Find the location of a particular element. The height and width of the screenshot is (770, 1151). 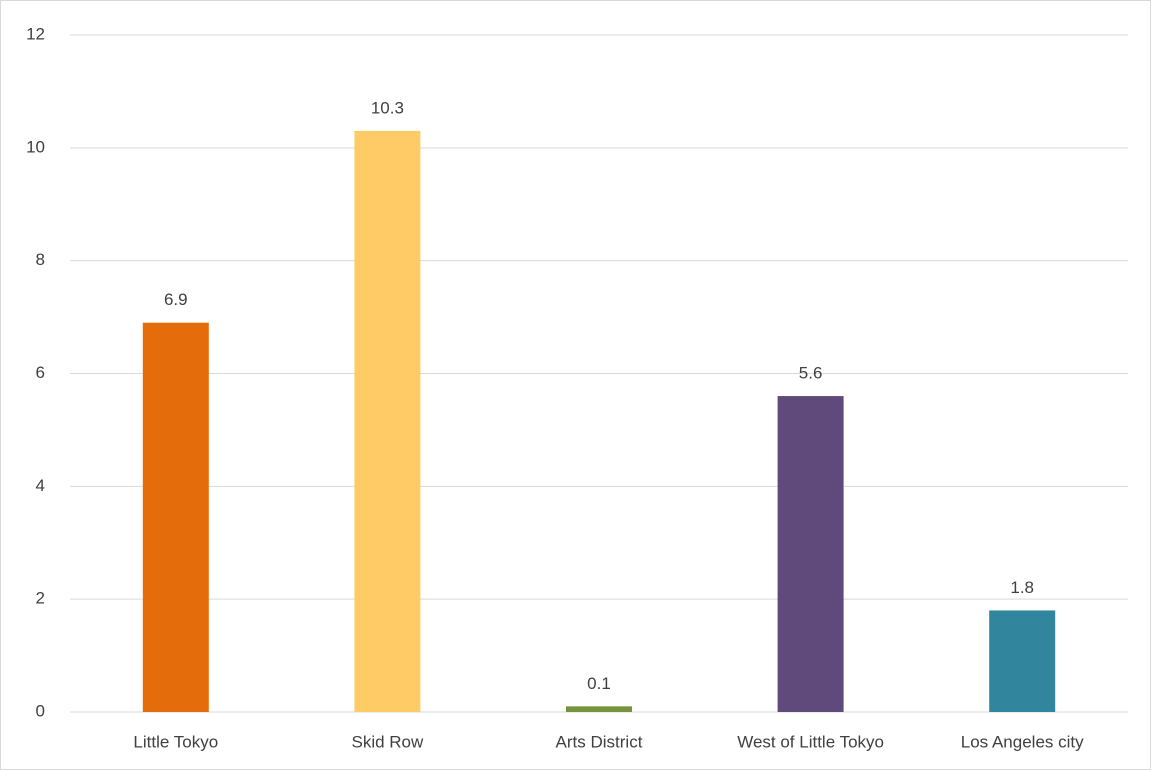

y-tick-label: 8 is located at coordinates (40, 259).